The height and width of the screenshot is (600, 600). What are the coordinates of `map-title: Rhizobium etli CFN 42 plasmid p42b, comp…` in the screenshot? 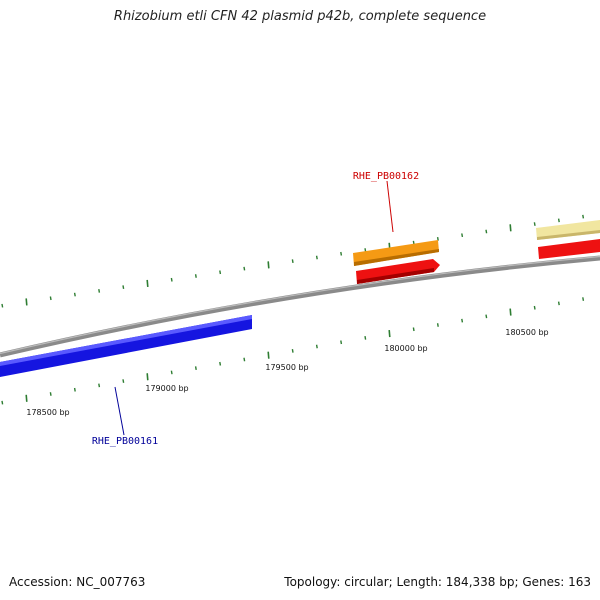 It's located at (300, 16).